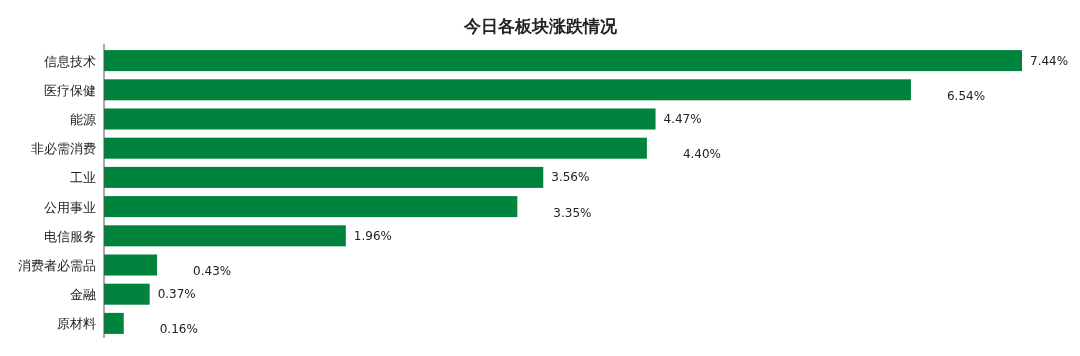  What do you see at coordinates (212, 271) in the screenshot?
I see `data-label: 0.43%` at bounding box center [212, 271].